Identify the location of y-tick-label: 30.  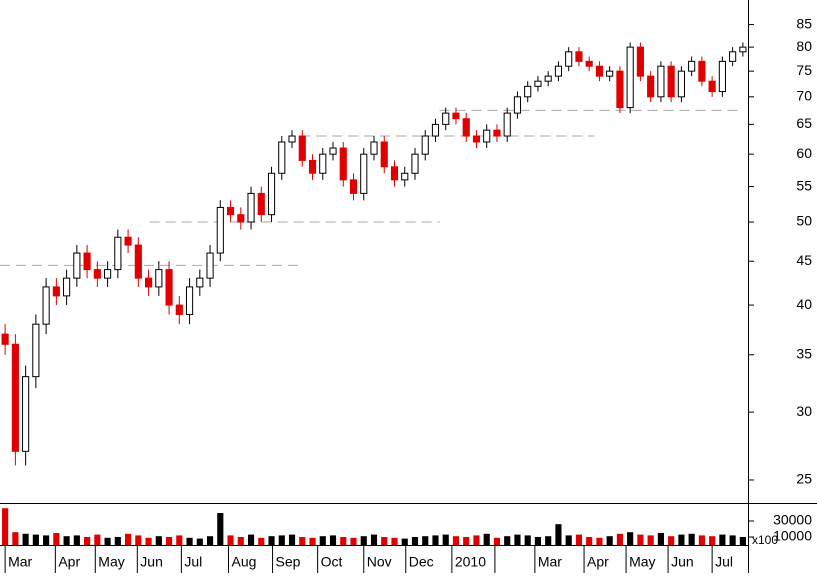
(804, 411).